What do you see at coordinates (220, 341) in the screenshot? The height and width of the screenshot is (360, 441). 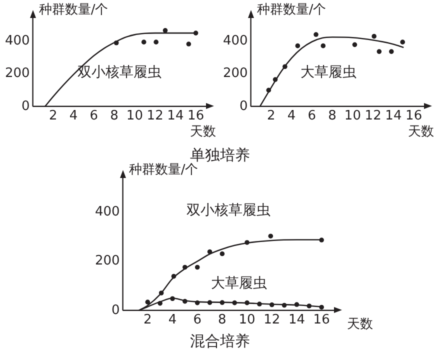 I see `text: 混合培养` at bounding box center [220, 341].